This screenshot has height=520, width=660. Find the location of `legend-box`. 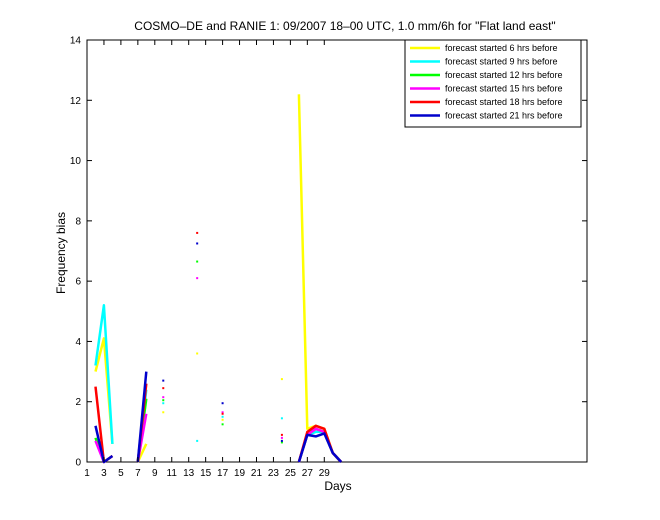

legend-box is located at coordinates (493, 83).